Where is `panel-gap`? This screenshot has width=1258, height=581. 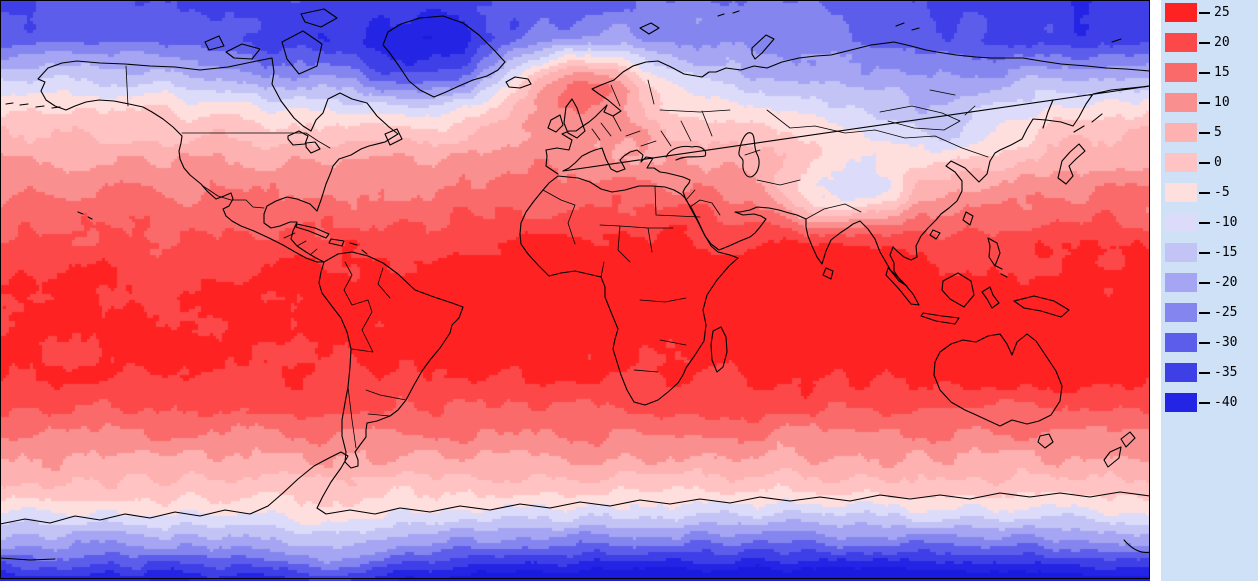
panel-gap is located at coordinates (1155, 290).